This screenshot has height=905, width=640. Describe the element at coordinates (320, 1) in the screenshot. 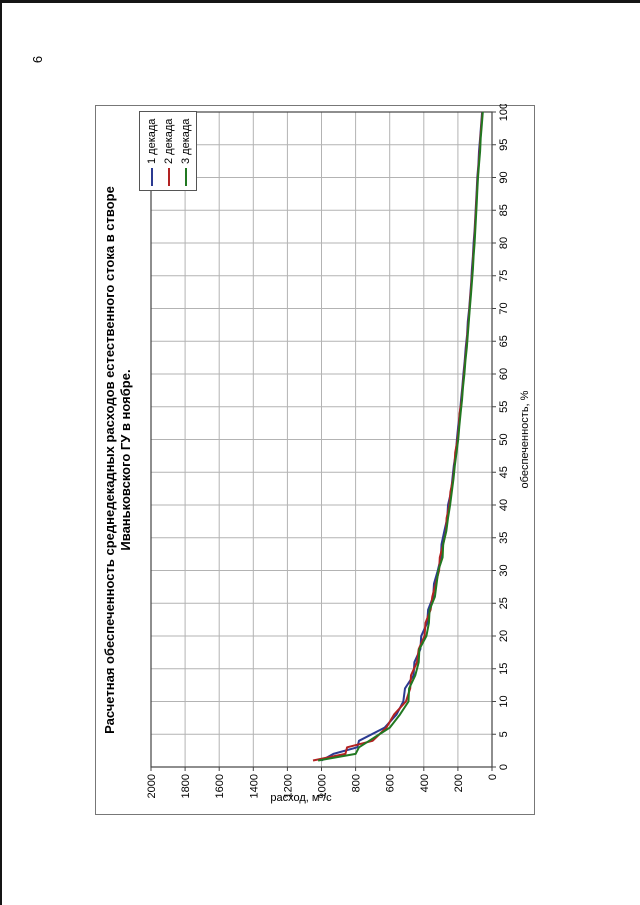

I see `scan-edge-top` at that location.